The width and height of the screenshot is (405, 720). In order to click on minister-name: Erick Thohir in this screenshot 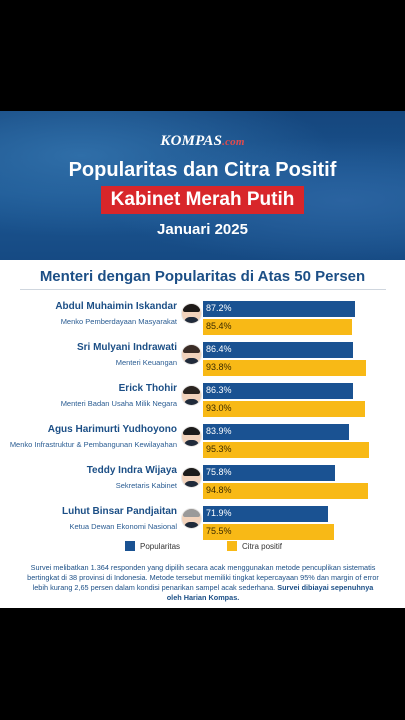, I will do `click(147, 388)`.